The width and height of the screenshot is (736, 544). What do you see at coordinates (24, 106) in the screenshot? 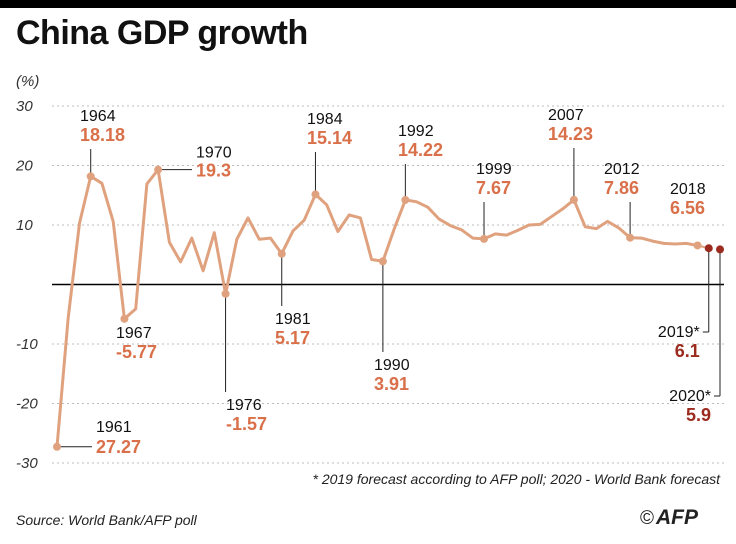
I see `y-tick-label: 30` at bounding box center [24, 106].